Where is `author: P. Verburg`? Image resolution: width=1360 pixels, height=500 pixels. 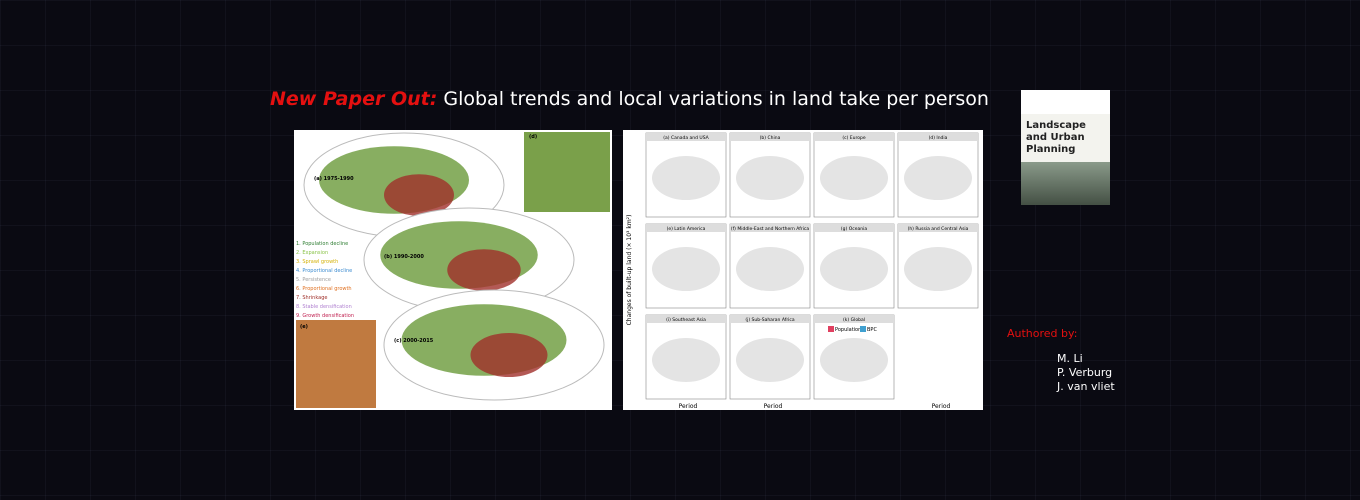 author: P. Verburg is located at coordinates (1085, 372).